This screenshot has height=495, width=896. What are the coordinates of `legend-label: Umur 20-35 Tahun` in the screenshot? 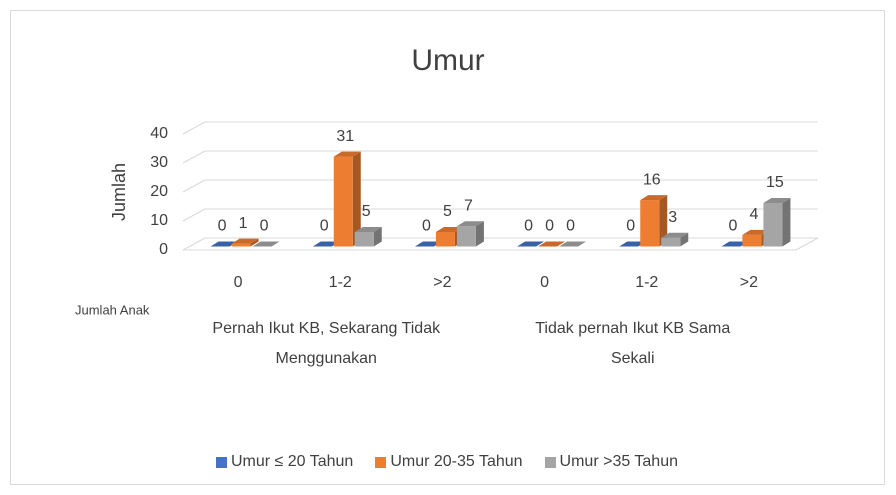 It's located at (456, 461).